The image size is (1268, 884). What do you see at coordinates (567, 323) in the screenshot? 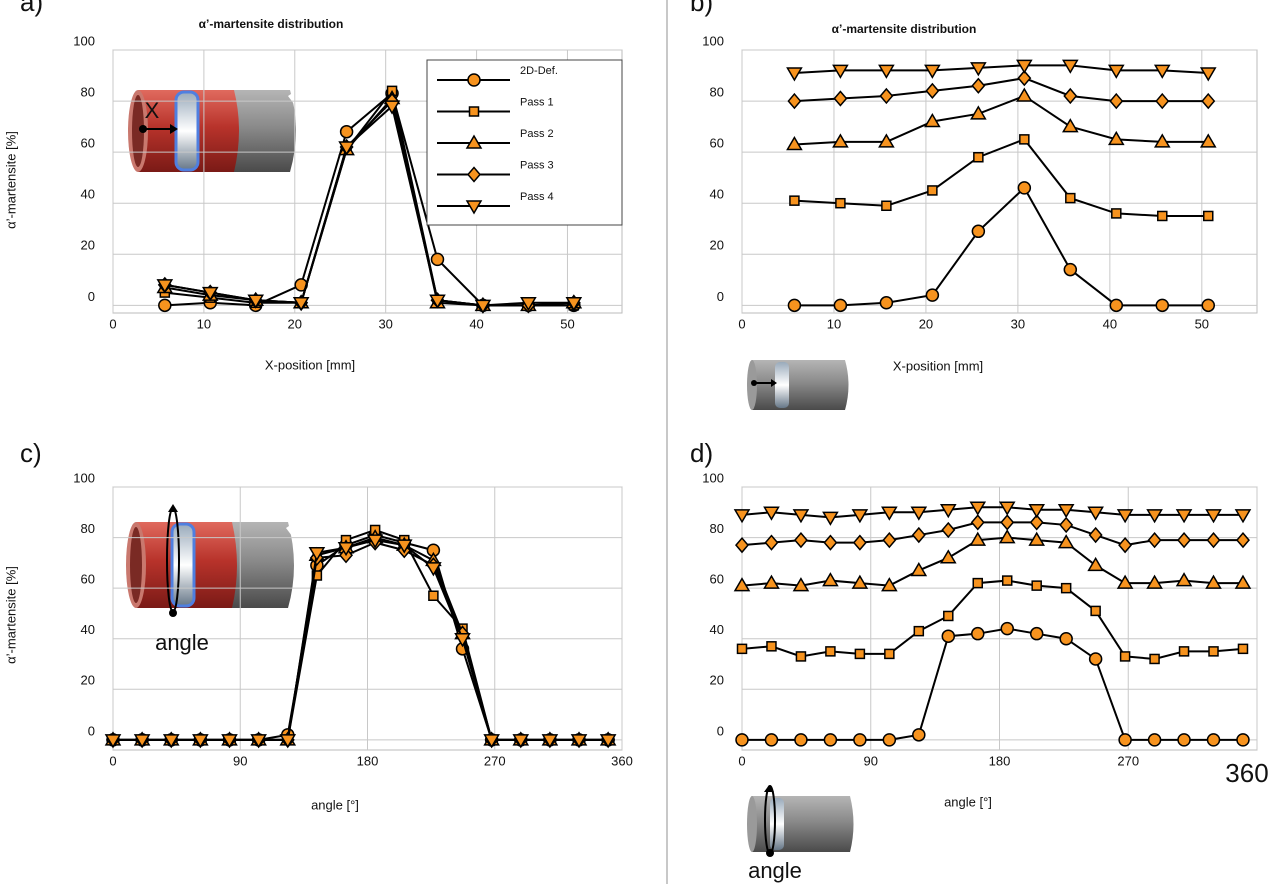
I see `x-tick-label: 50` at bounding box center [567, 323].